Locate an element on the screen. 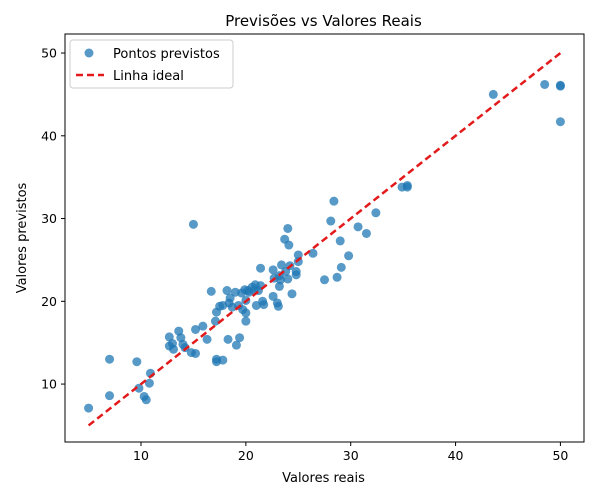 This screenshot has height=500, width=600. legend-box is located at coordinates (151, 64).